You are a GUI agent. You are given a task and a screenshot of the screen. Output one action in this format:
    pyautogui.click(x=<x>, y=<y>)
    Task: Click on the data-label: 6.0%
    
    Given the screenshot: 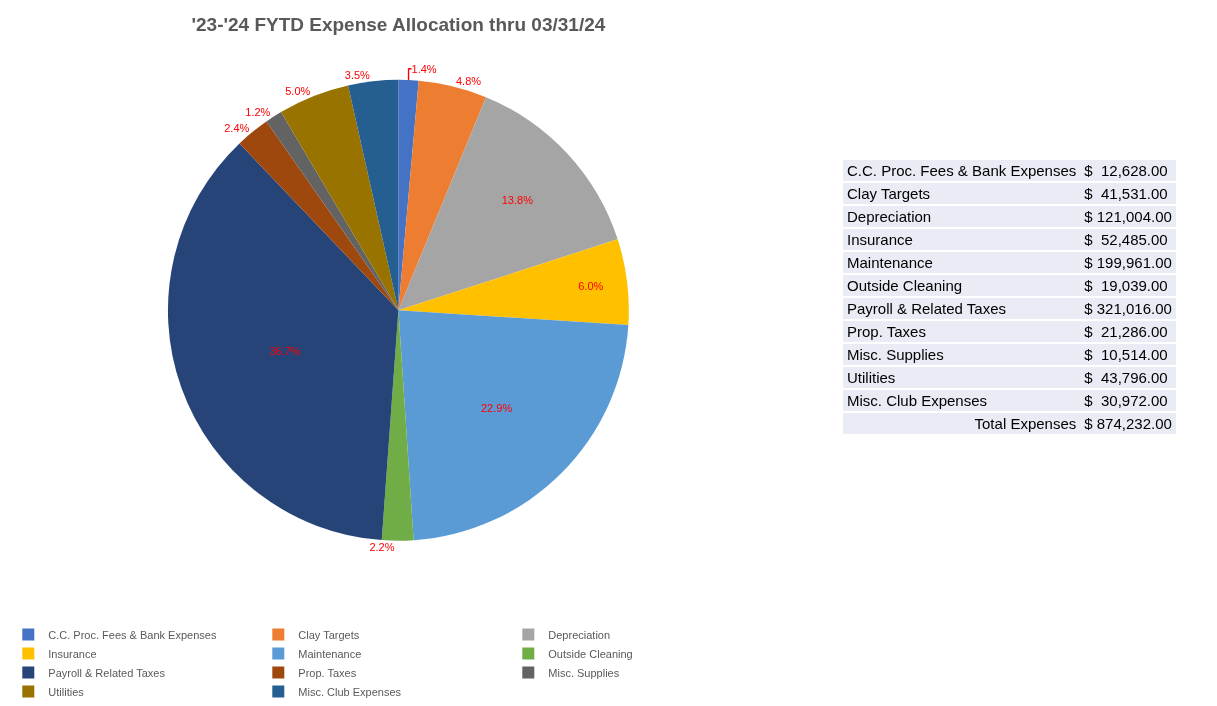 What is the action you would take?
    pyautogui.click(x=591, y=286)
    